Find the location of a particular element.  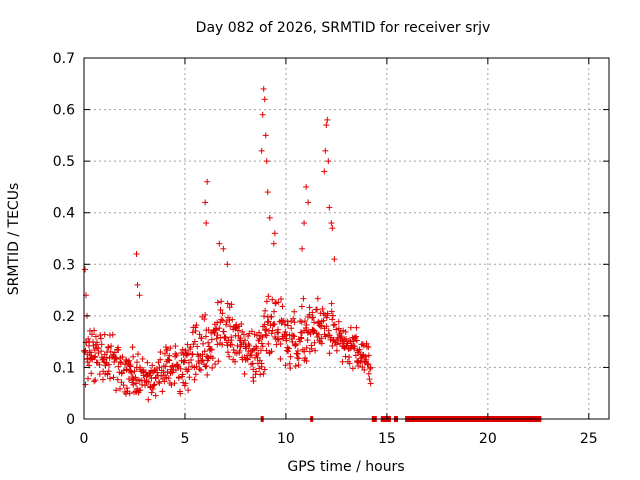

x-tick-label: 25 is located at coordinates (589, 439).